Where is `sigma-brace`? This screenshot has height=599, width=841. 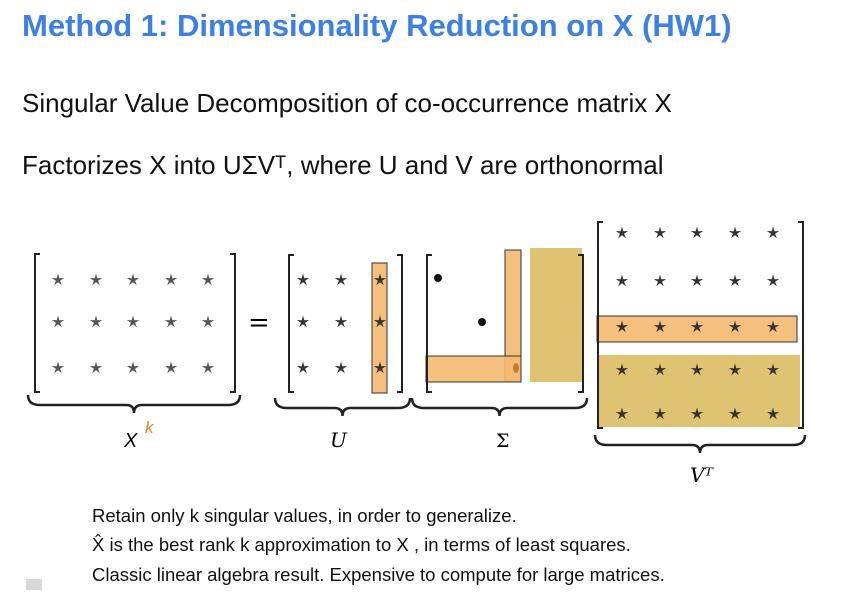
sigma-brace is located at coordinates (499, 407).